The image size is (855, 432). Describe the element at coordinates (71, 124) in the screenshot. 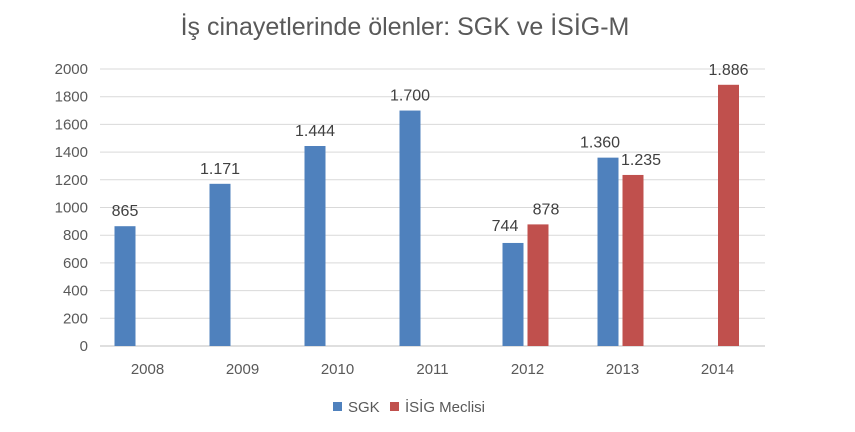

I see `y-tick-label: 1600` at that location.